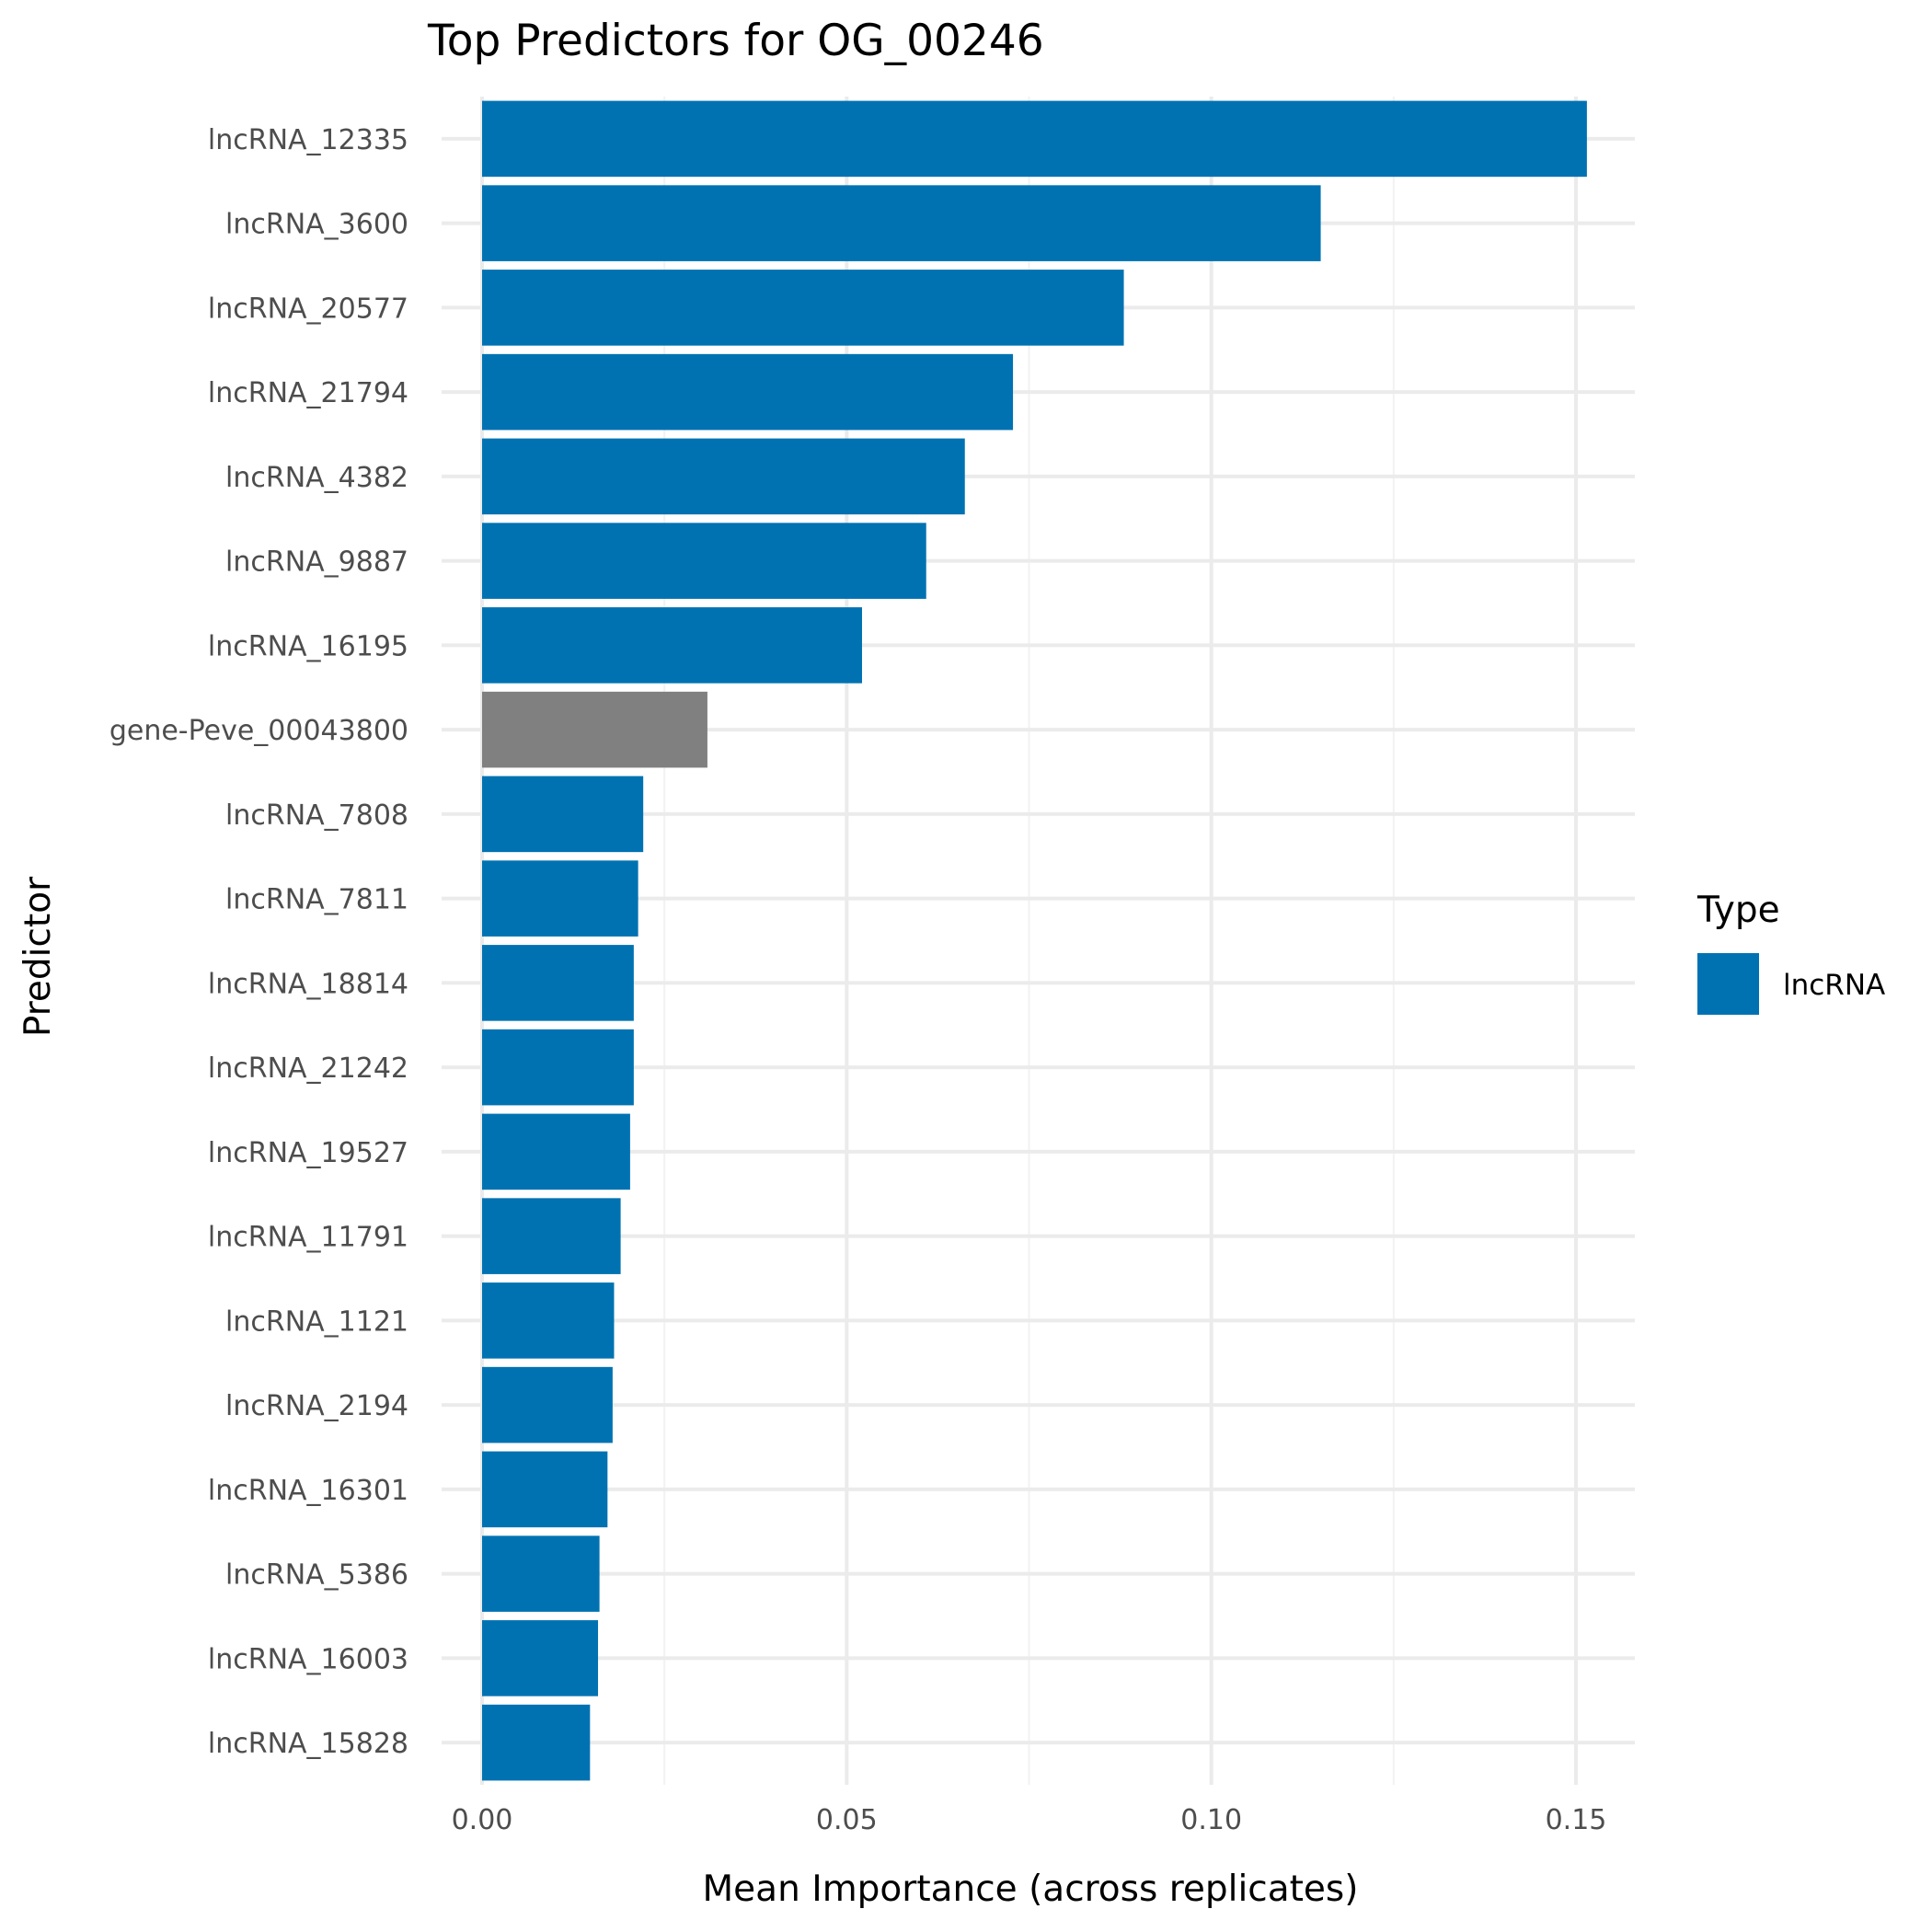 Image resolution: width=1932 pixels, height=1932 pixels. Describe the element at coordinates (316, 225) in the screenshot. I see `y-tick-label: lncRNA_3600` at that location.